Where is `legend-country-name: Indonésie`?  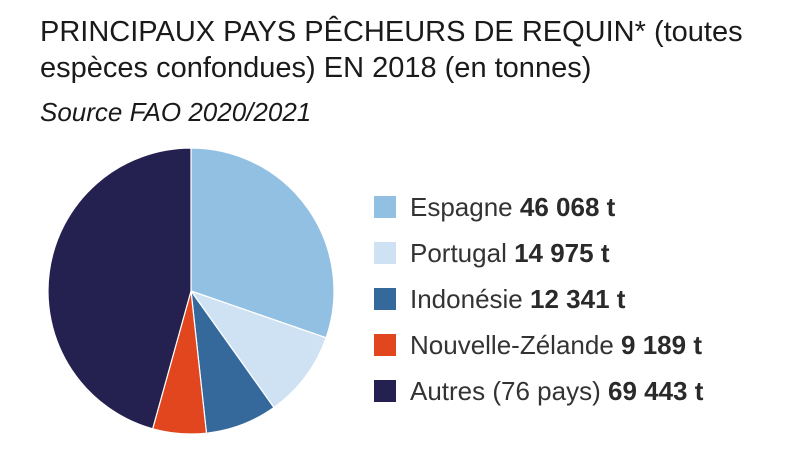
legend-country-name: Indonésie is located at coordinates (466, 299).